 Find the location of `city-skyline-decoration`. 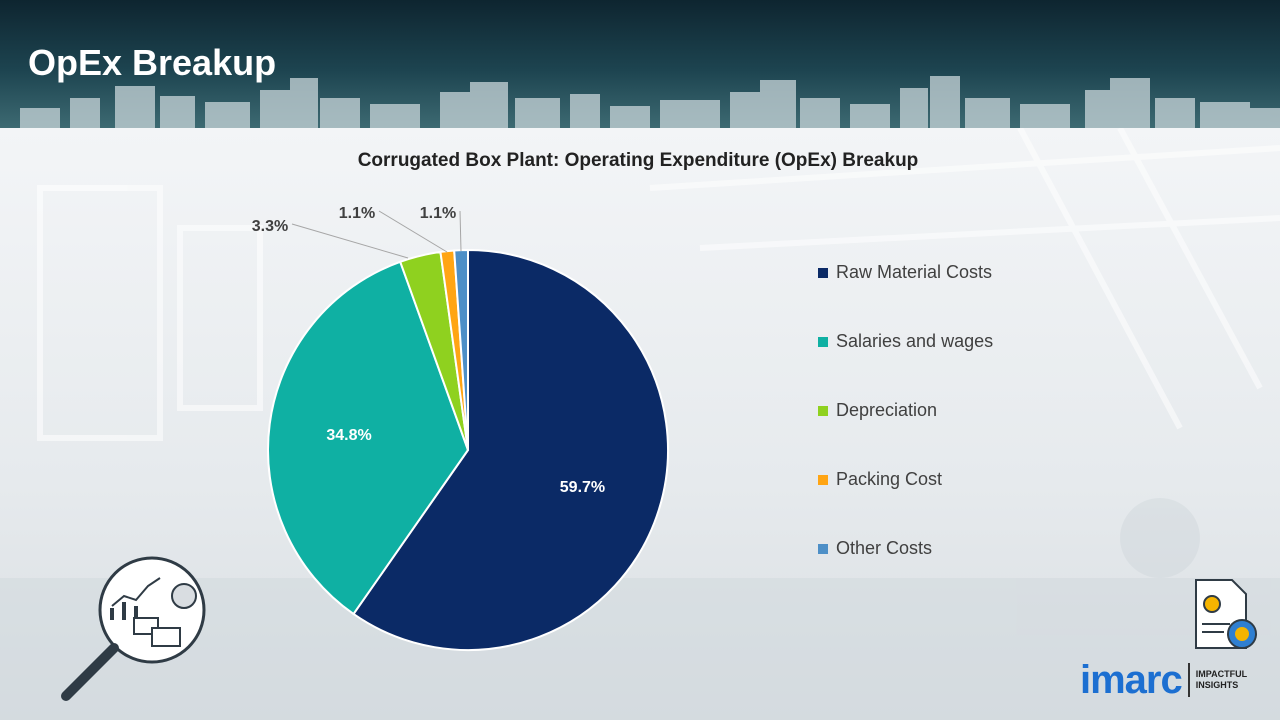

city-skyline-decoration is located at coordinates (650, 102).